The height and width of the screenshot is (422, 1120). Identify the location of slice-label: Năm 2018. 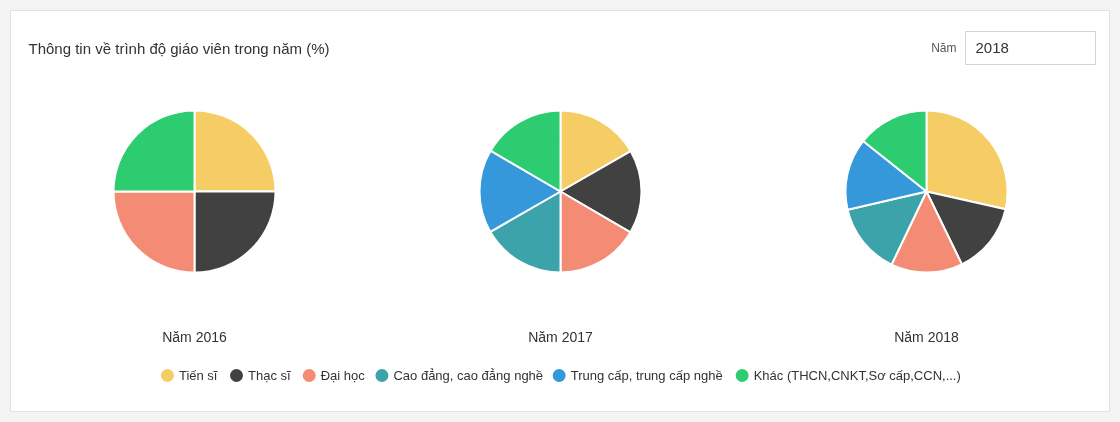
(927, 336).